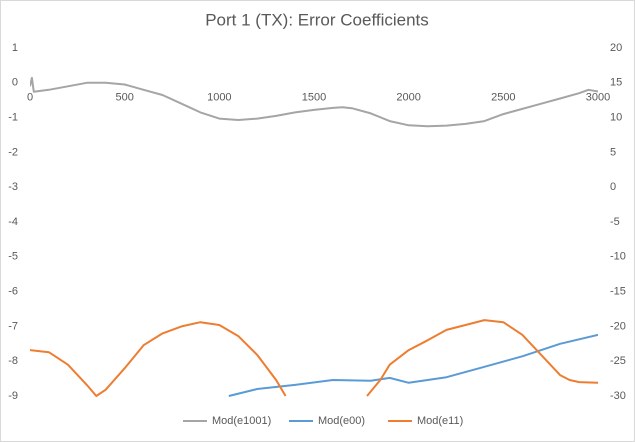  Describe the element at coordinates (13, 152) in the screenshot. I see `y-tick-label: -2` at that location.